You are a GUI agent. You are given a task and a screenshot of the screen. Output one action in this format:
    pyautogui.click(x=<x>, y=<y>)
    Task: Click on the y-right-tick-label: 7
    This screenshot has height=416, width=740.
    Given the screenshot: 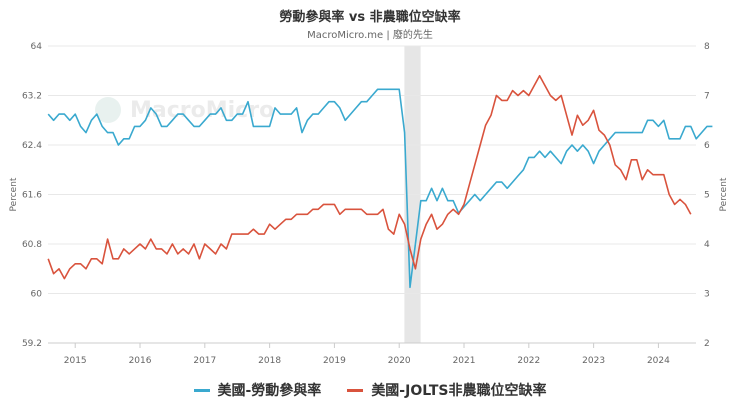 What is the action you would take?
    pyautogui.click(x=707, y=97)
    